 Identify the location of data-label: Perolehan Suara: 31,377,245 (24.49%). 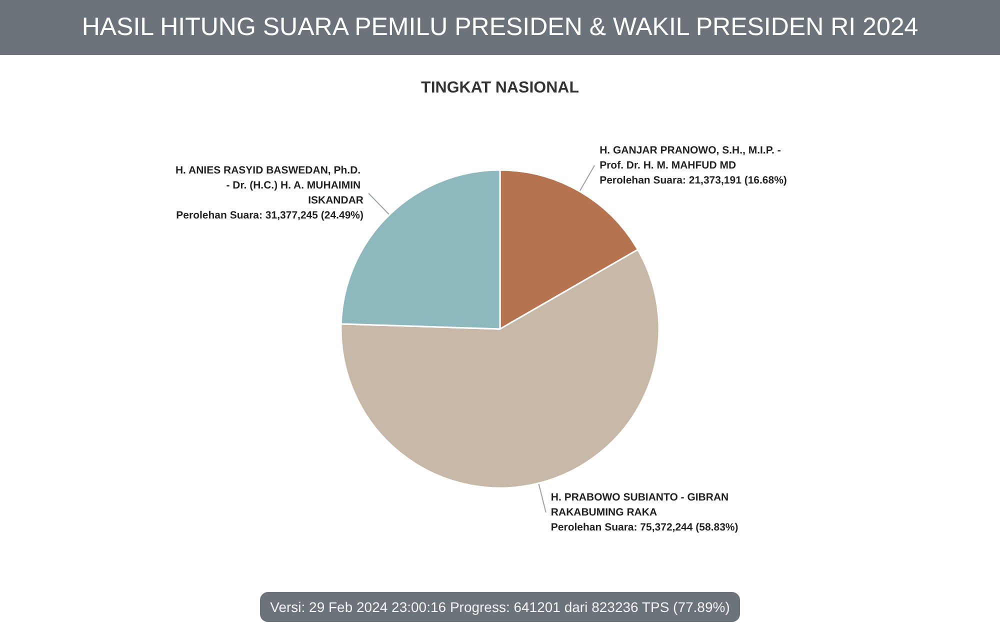
(270, 216).